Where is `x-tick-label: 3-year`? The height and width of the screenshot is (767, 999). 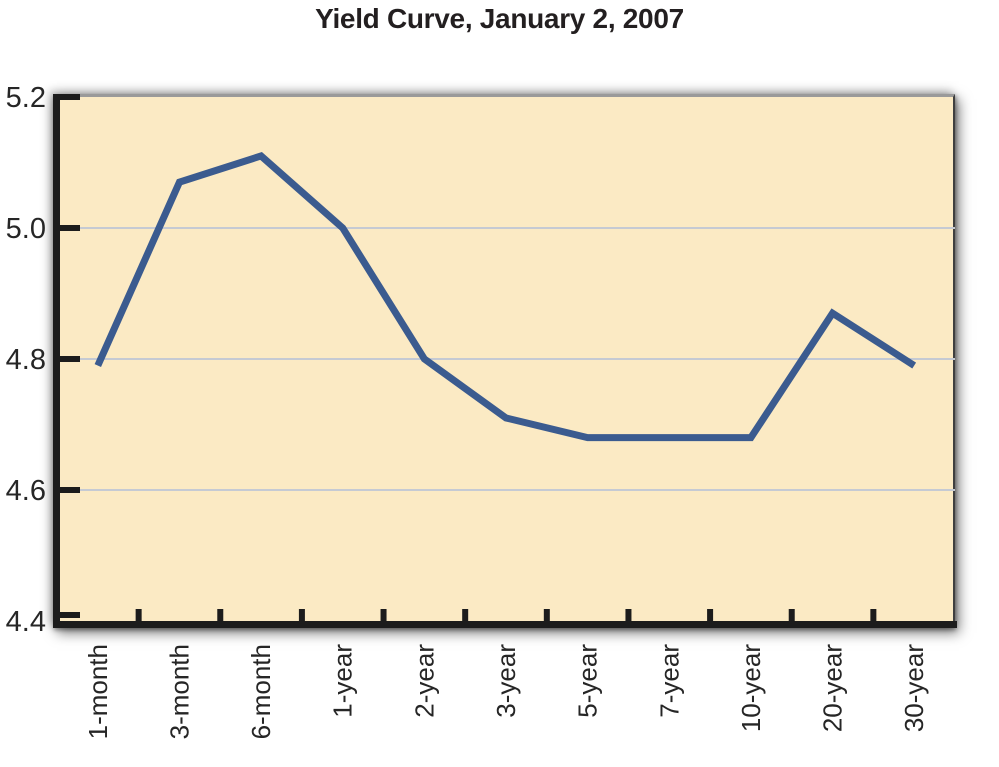 x-tick-label: 3-year is located at coordinates (506, 681).